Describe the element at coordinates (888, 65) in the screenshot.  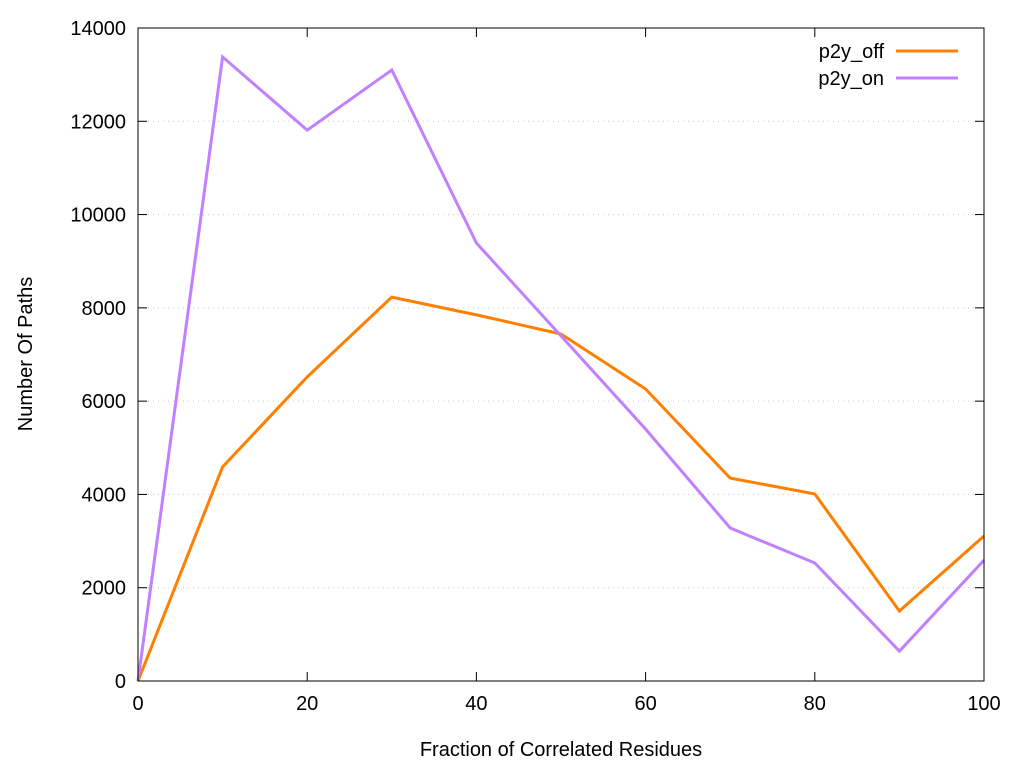
I see `legend: p2y_off p2y_on` at that location.